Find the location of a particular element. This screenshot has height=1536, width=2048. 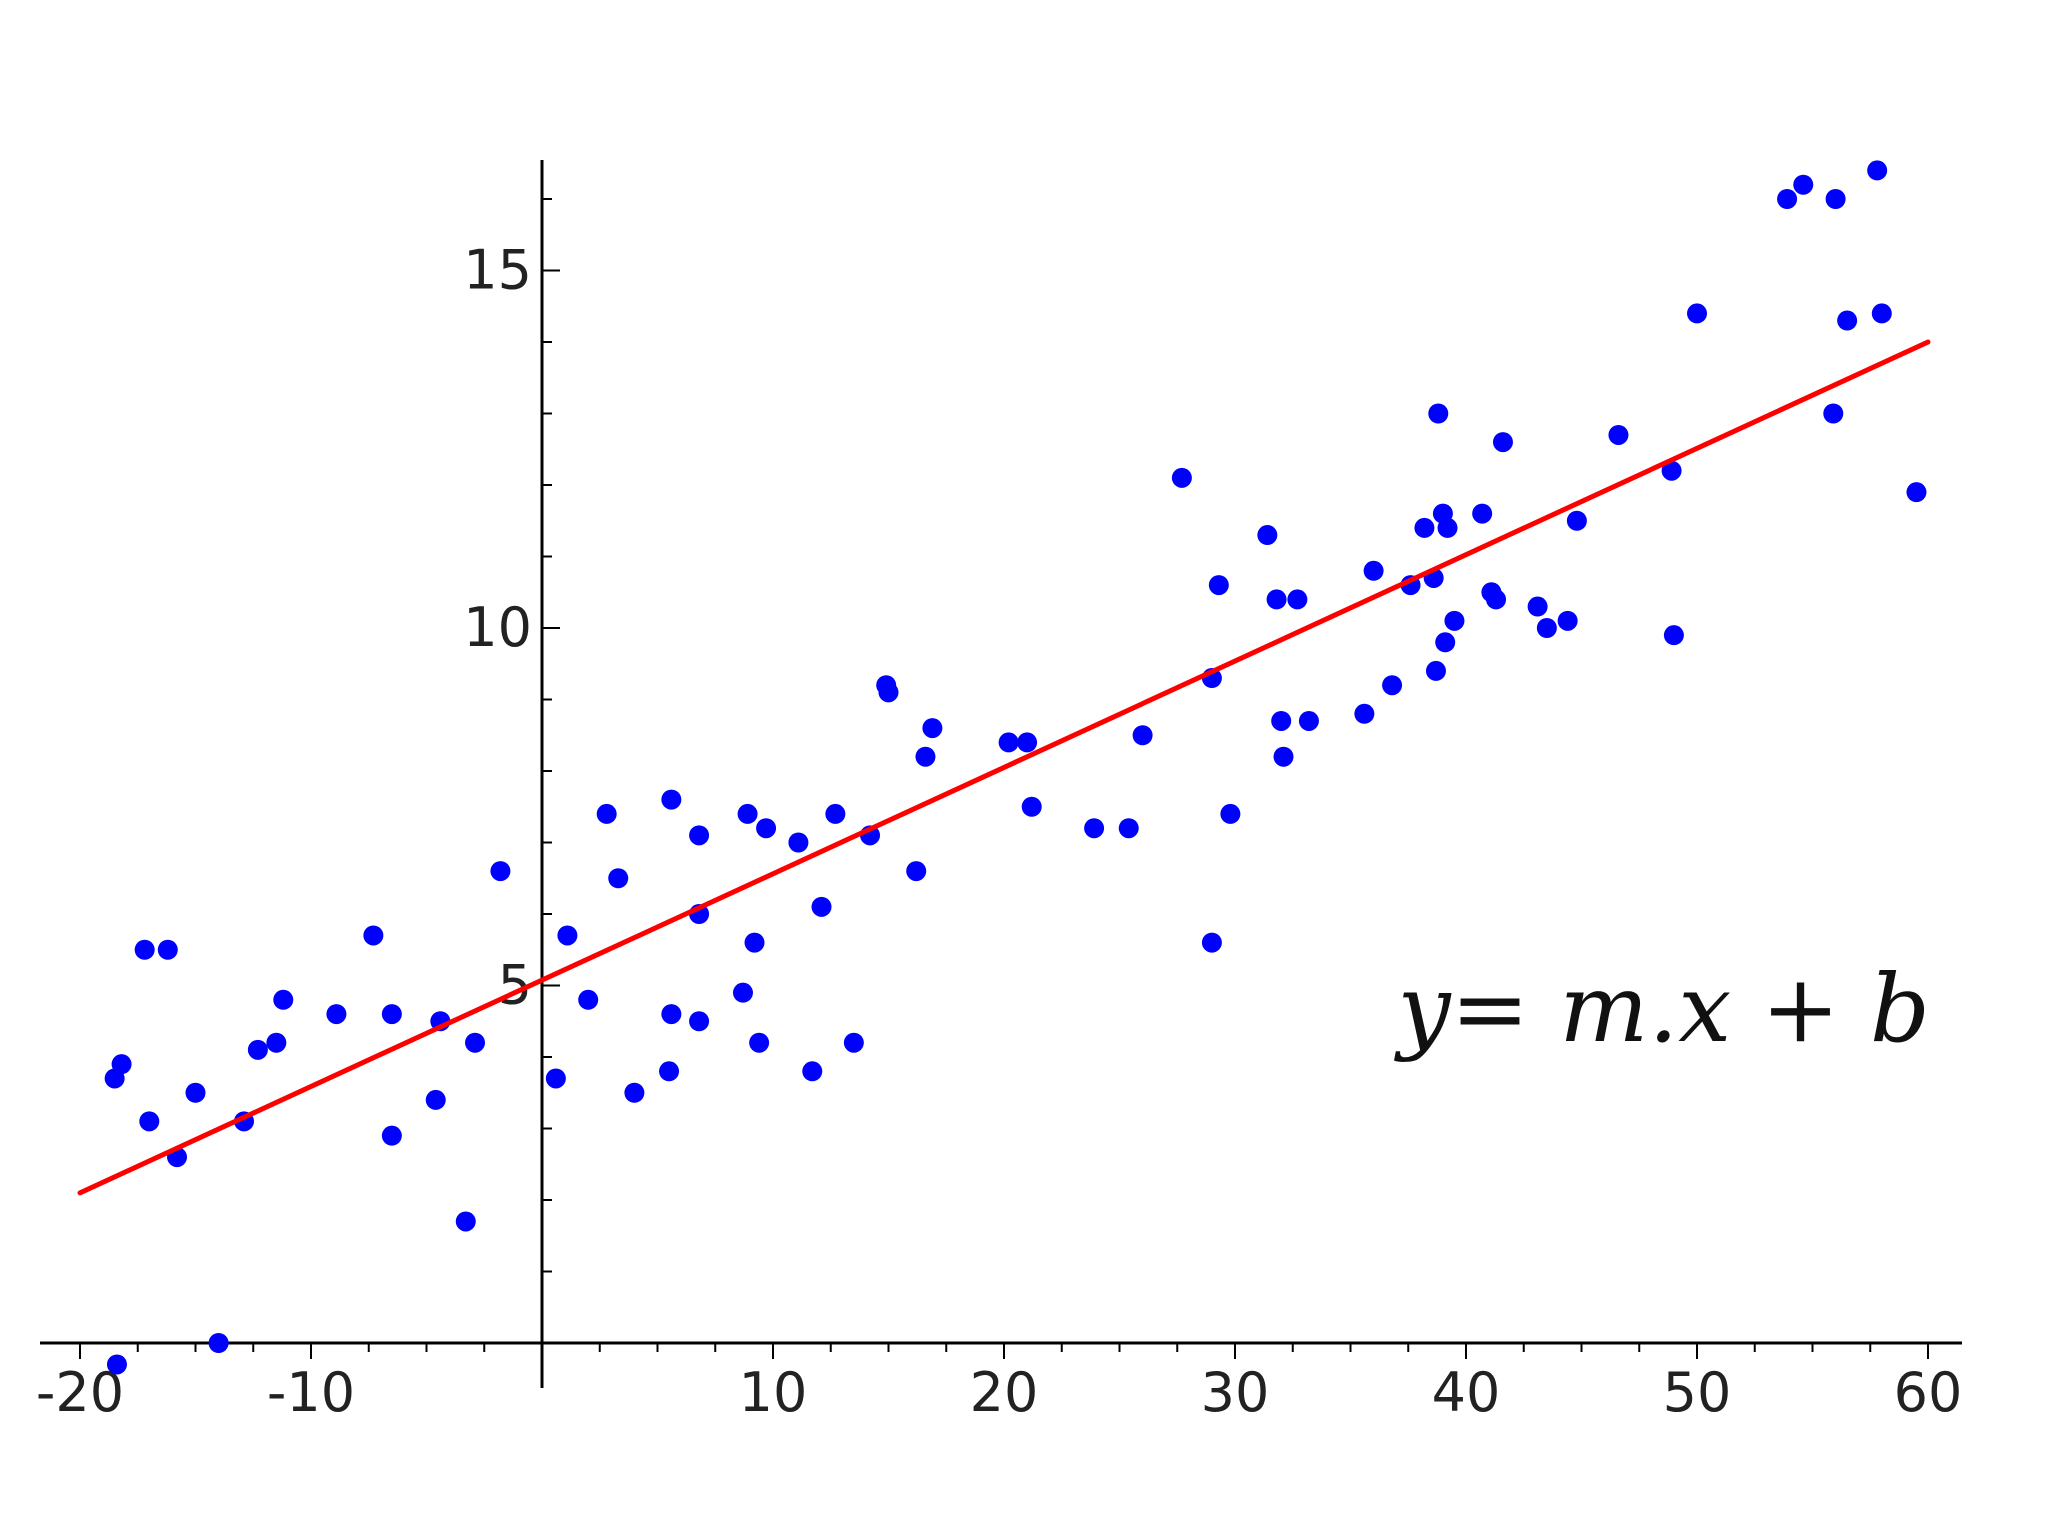

x-tick-label: 10 is located at coordinates (773, 1392).